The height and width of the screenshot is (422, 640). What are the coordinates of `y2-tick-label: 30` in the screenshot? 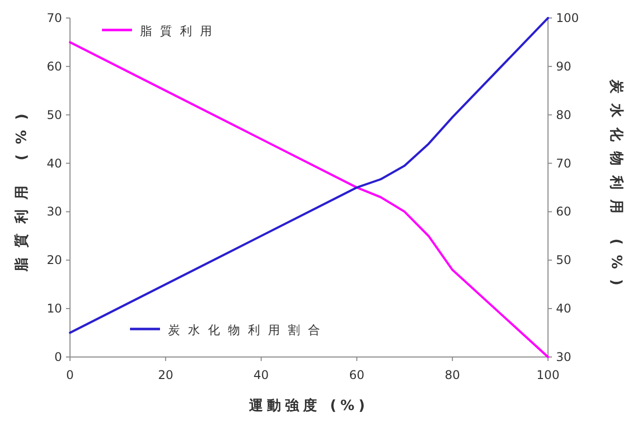 It's located at (564, 357).